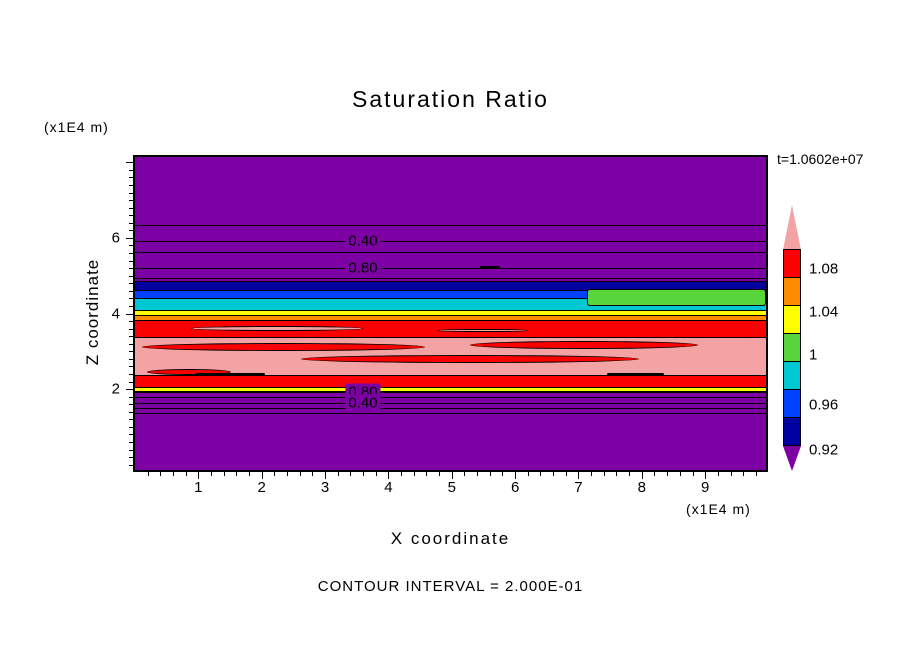 This screenshot has width=904, height=654. What do you see at coordinates (450, 99) in the screenshot?
I see `plot-title: Saturation Ratio` at bounding box center [450, 99].